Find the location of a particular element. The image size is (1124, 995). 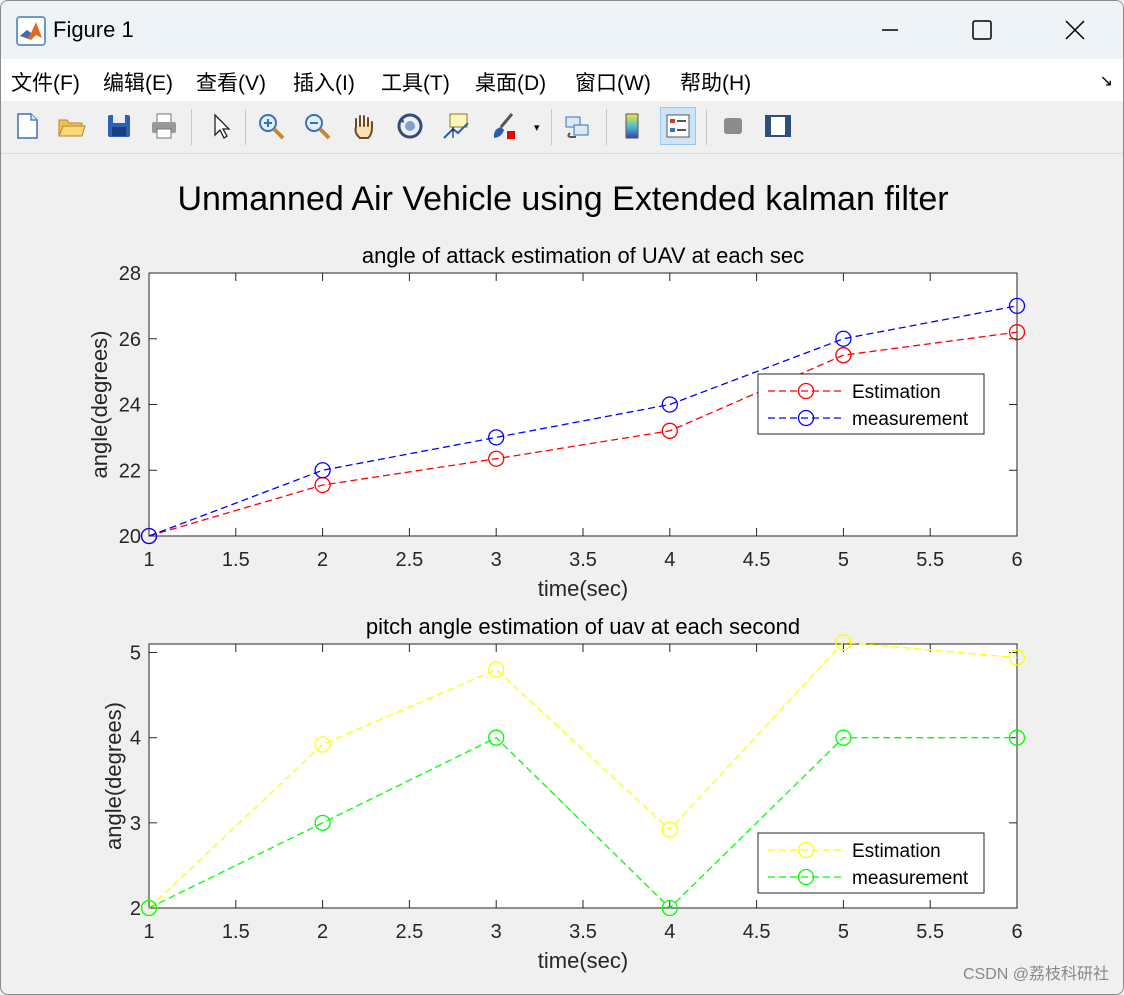

menu-window: 窗口(W) is located at coordinates (613, 83).